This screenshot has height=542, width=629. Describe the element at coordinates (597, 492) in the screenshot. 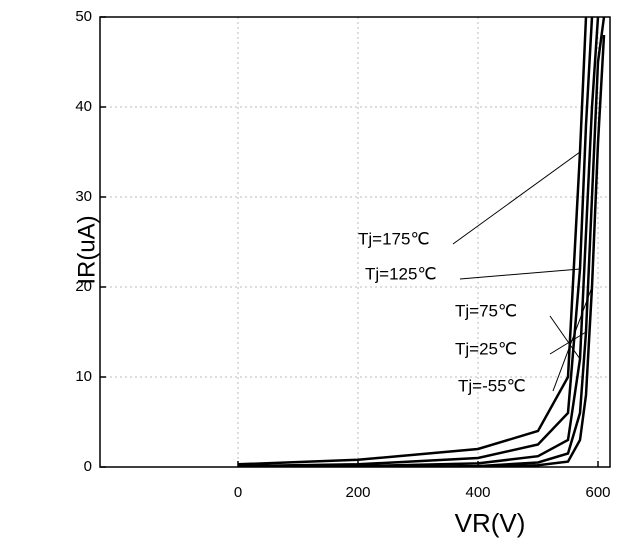

I see `x-tick-label: 600` at that location.